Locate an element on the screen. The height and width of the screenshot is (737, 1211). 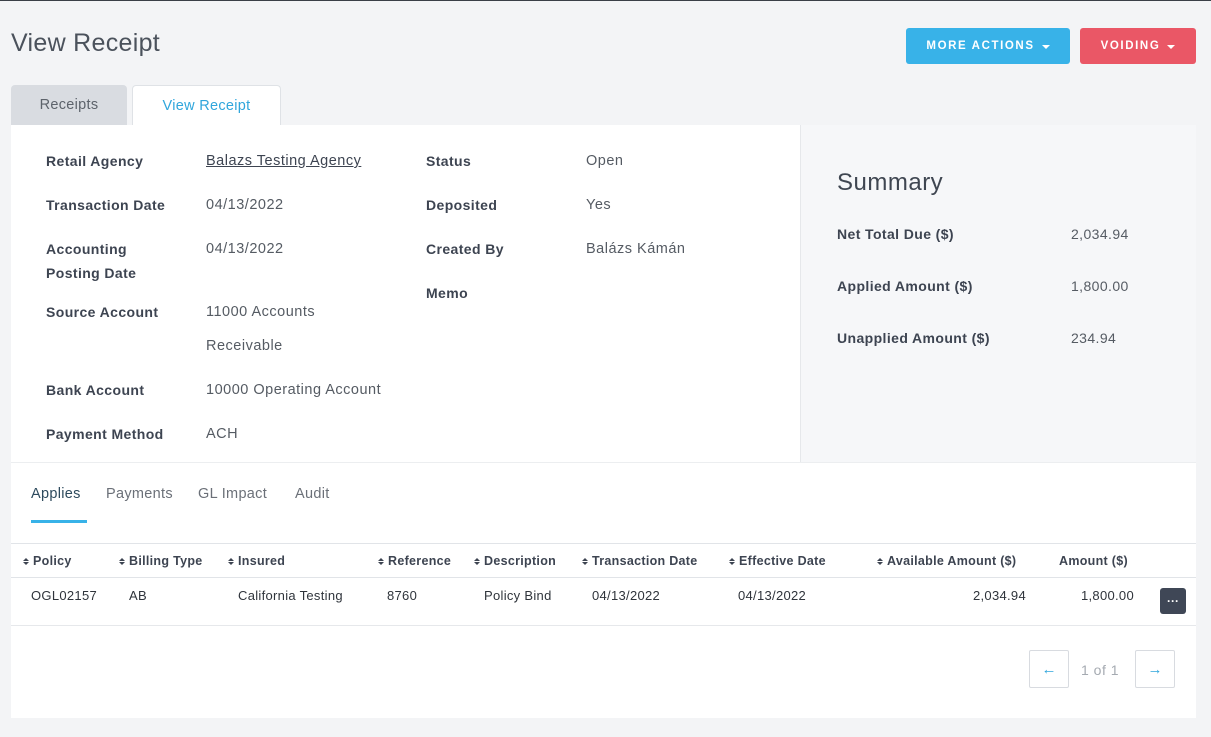
col-insured: Insured is located at coordinates (256, 561).